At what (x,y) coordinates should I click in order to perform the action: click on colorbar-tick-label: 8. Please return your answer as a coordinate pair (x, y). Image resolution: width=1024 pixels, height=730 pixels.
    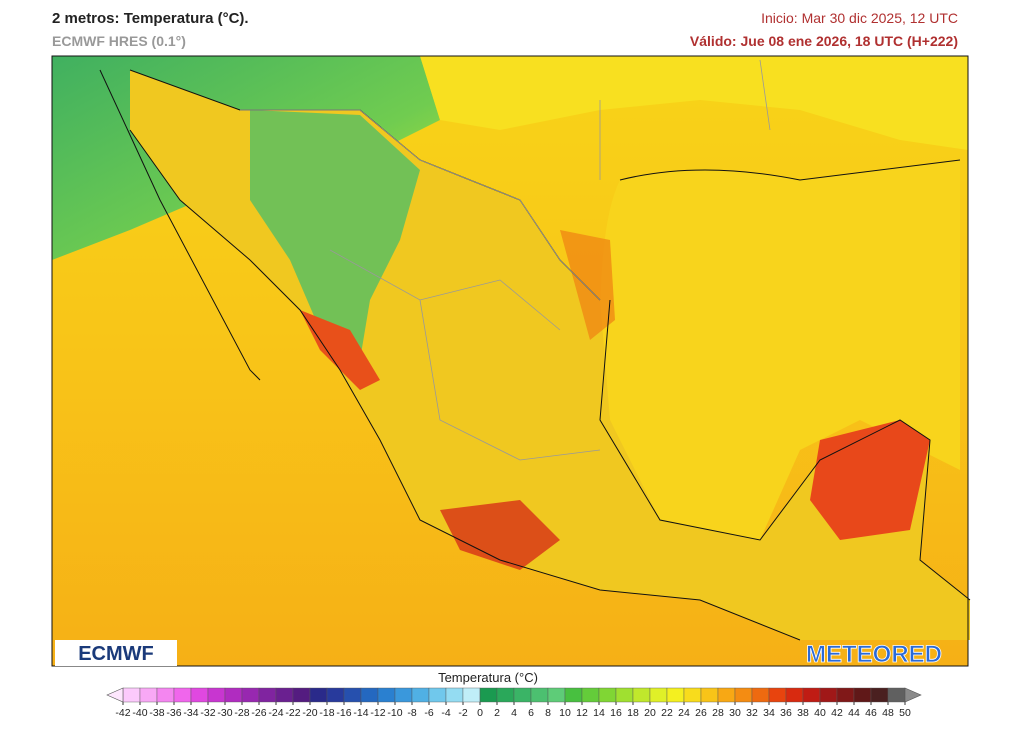
    Looking at the image, I should click on (548, 713).